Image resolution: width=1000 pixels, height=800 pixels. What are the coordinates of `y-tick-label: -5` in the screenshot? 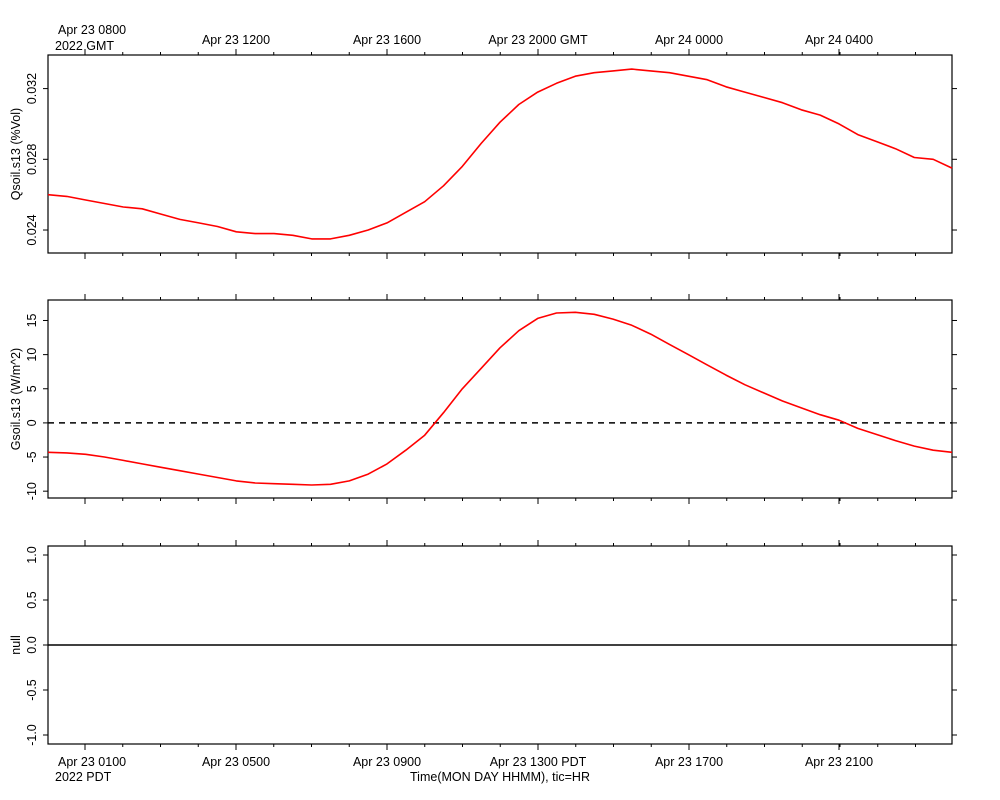 It's located at (32, 456).